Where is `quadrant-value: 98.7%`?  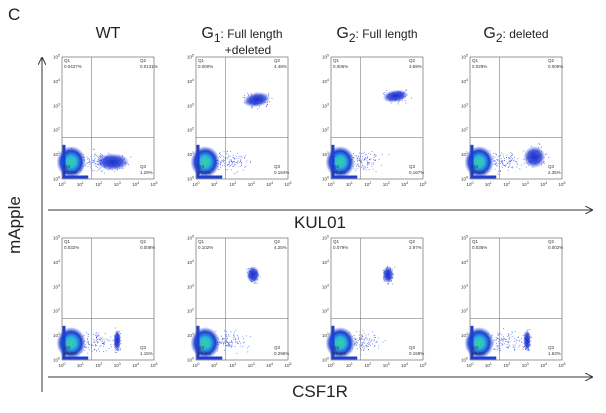
quadrant-value: 98.7% is located at coordinates (70, 172).